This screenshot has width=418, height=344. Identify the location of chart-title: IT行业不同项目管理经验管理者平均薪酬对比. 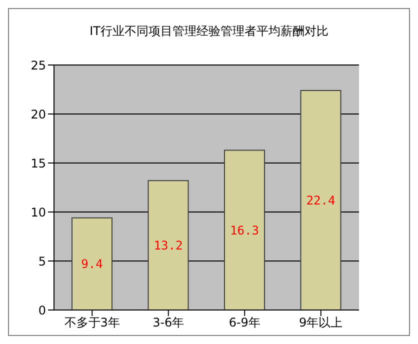
(209, 31).